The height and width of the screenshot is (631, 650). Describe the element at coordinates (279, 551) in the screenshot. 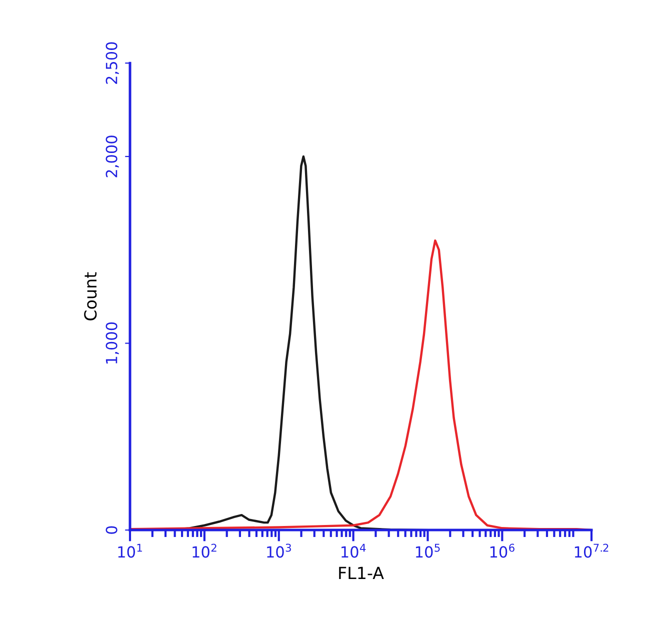

I see `x-tick-label: 10$^{3}$` at that location.